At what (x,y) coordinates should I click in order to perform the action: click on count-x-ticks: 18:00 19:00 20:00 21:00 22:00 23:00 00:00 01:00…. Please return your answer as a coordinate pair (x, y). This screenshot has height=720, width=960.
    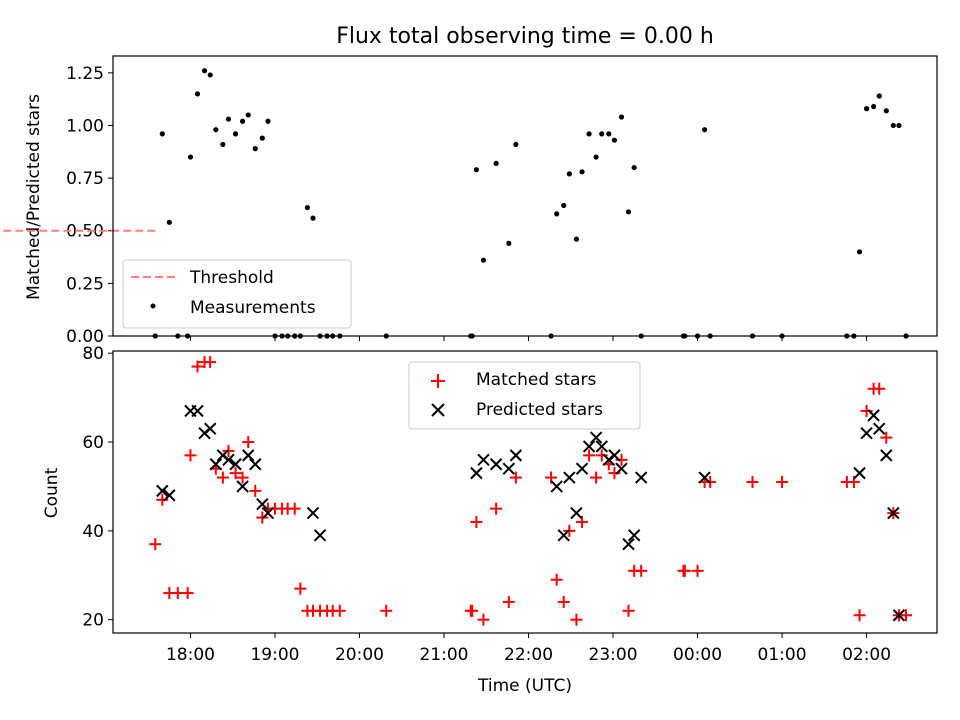
    Looking at the image, I should click on (528, 649).